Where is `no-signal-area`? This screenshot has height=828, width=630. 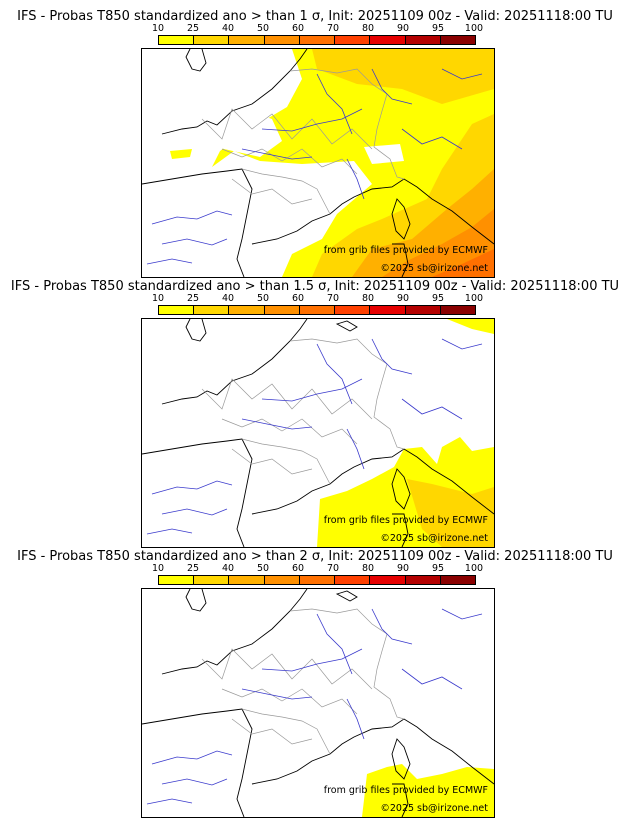 no-signal-area is located at coordinates (384, 154).